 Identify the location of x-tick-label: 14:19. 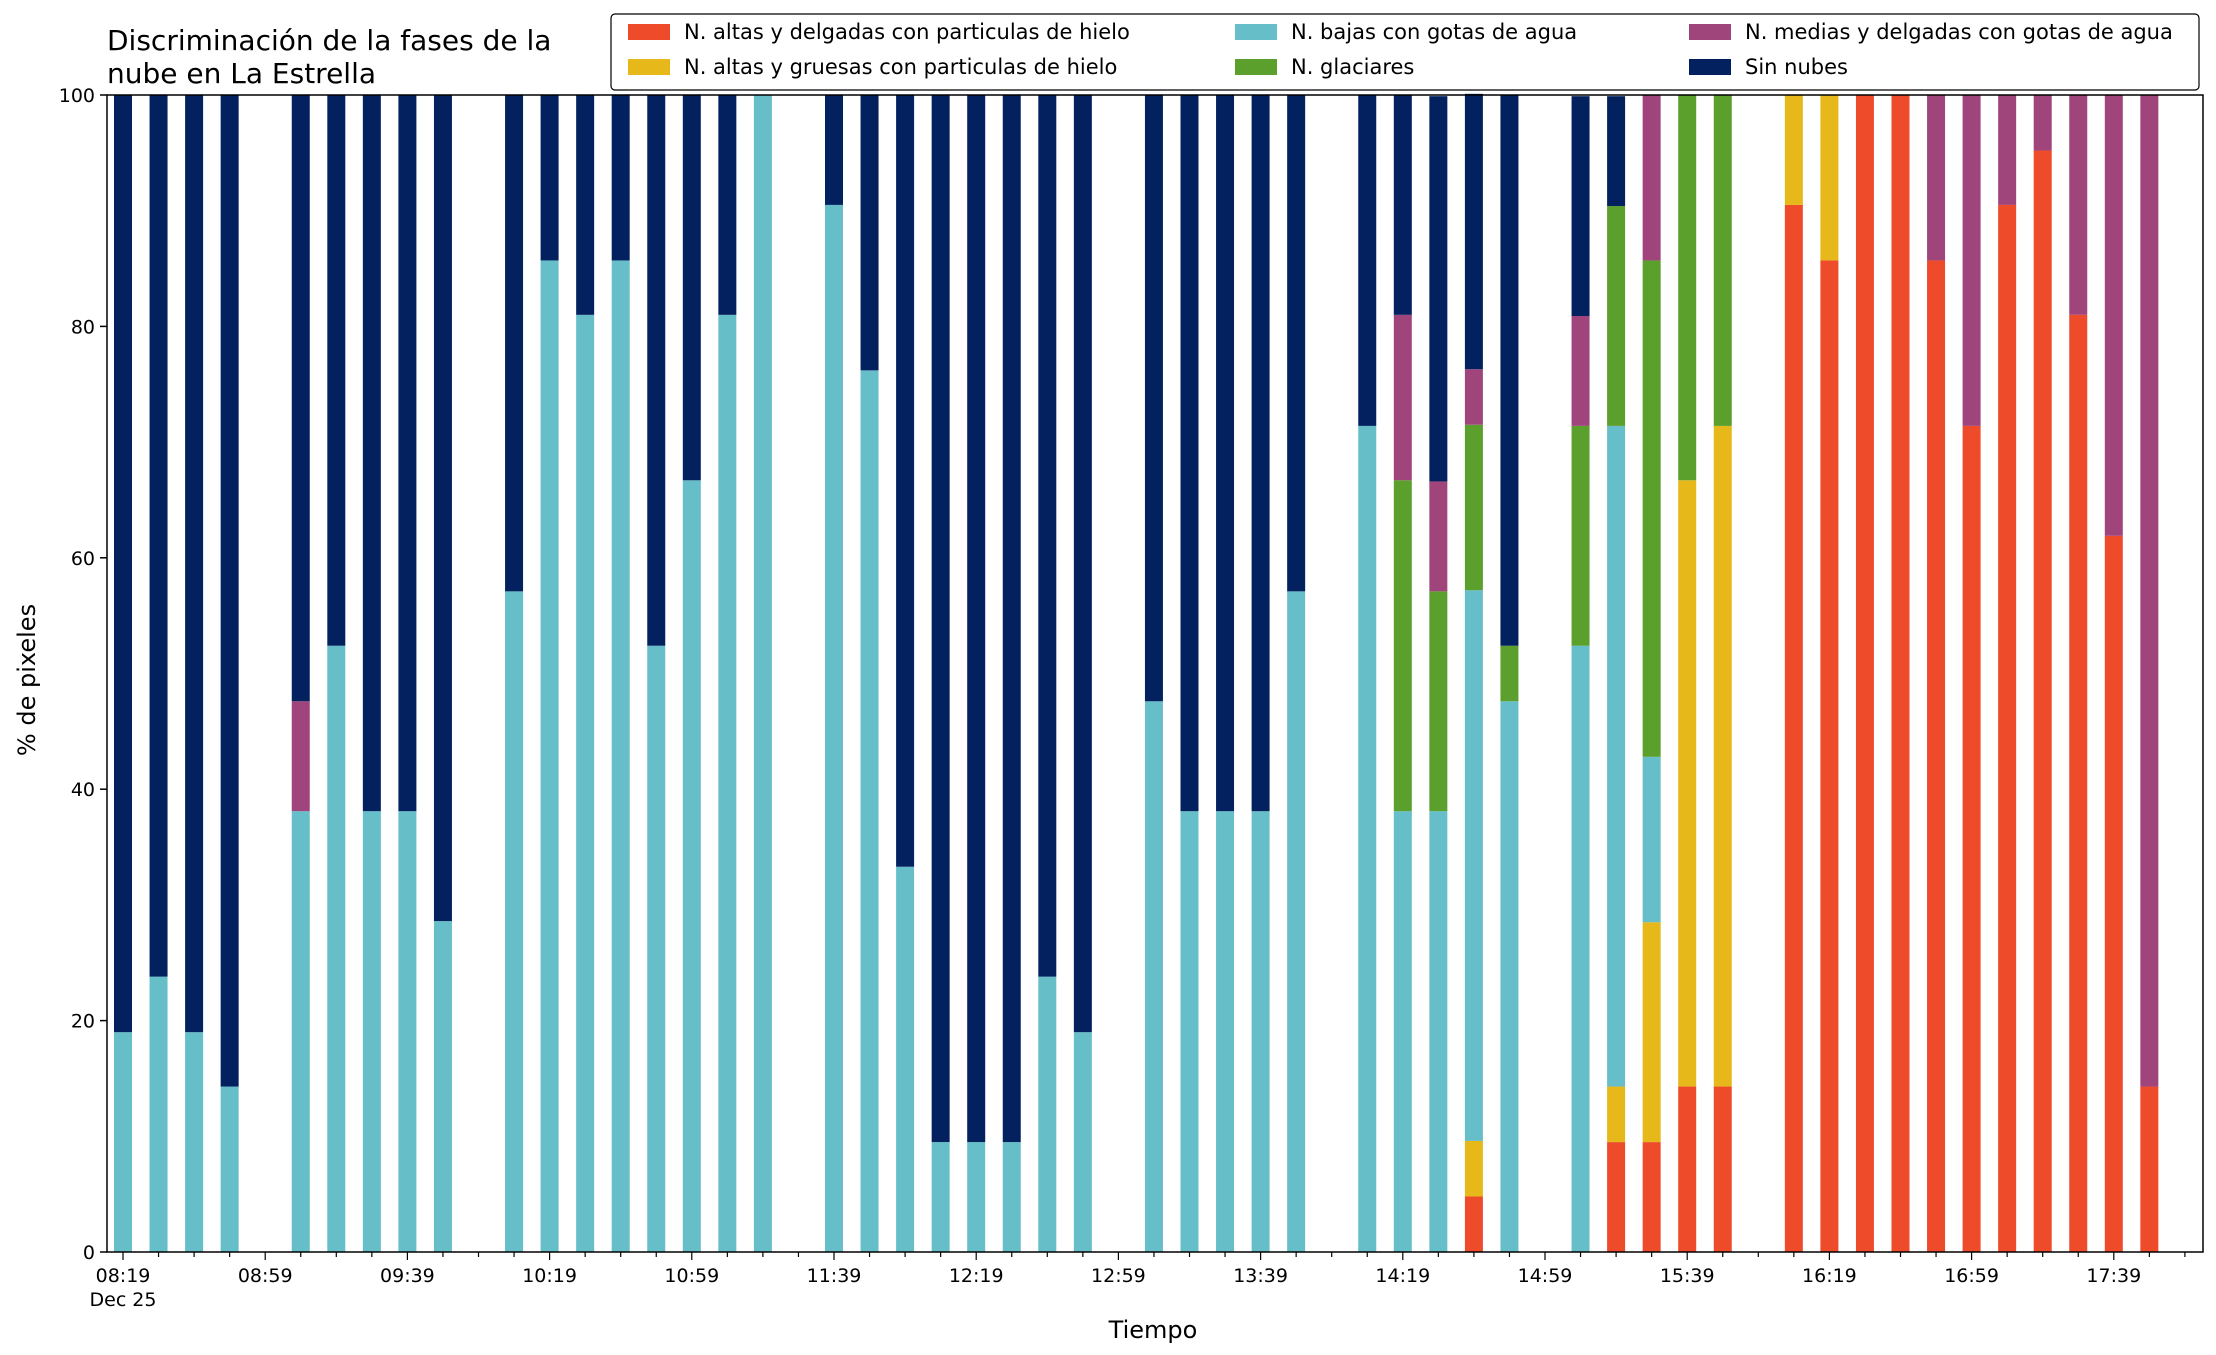
(1402, 1276).